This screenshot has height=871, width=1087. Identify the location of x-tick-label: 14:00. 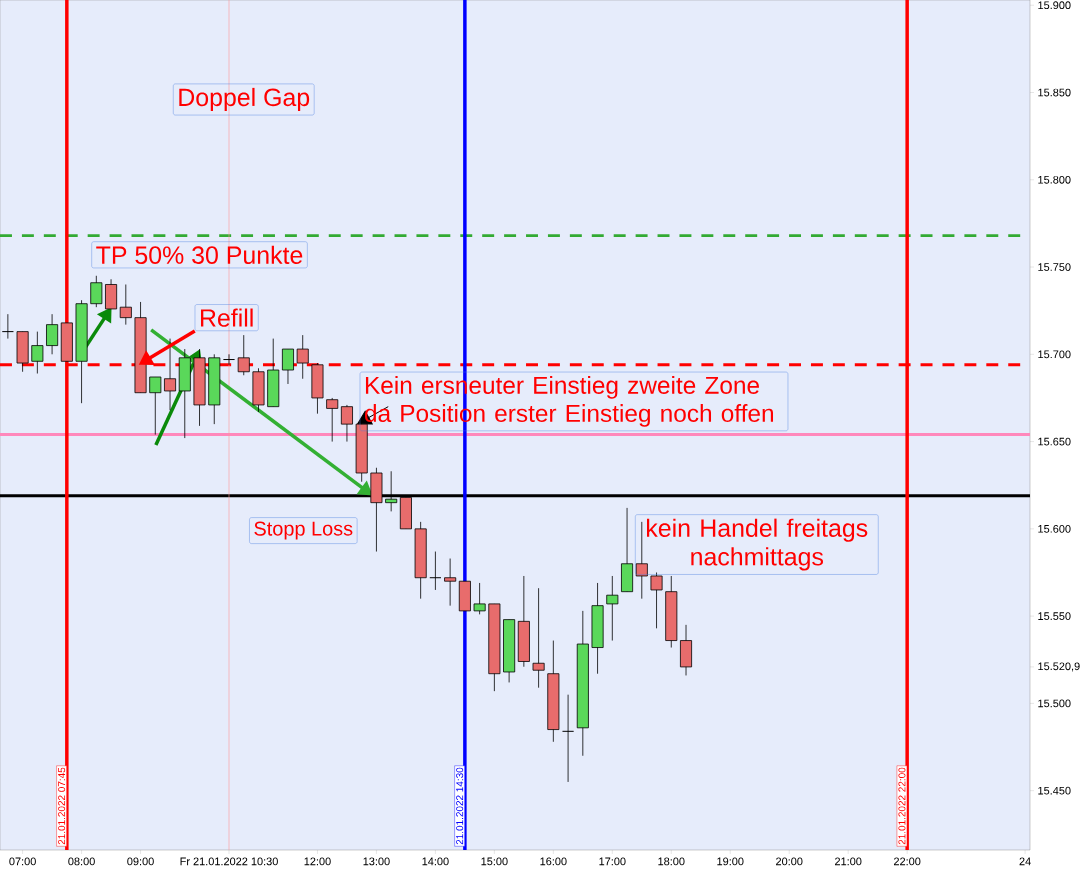
(435, 861).